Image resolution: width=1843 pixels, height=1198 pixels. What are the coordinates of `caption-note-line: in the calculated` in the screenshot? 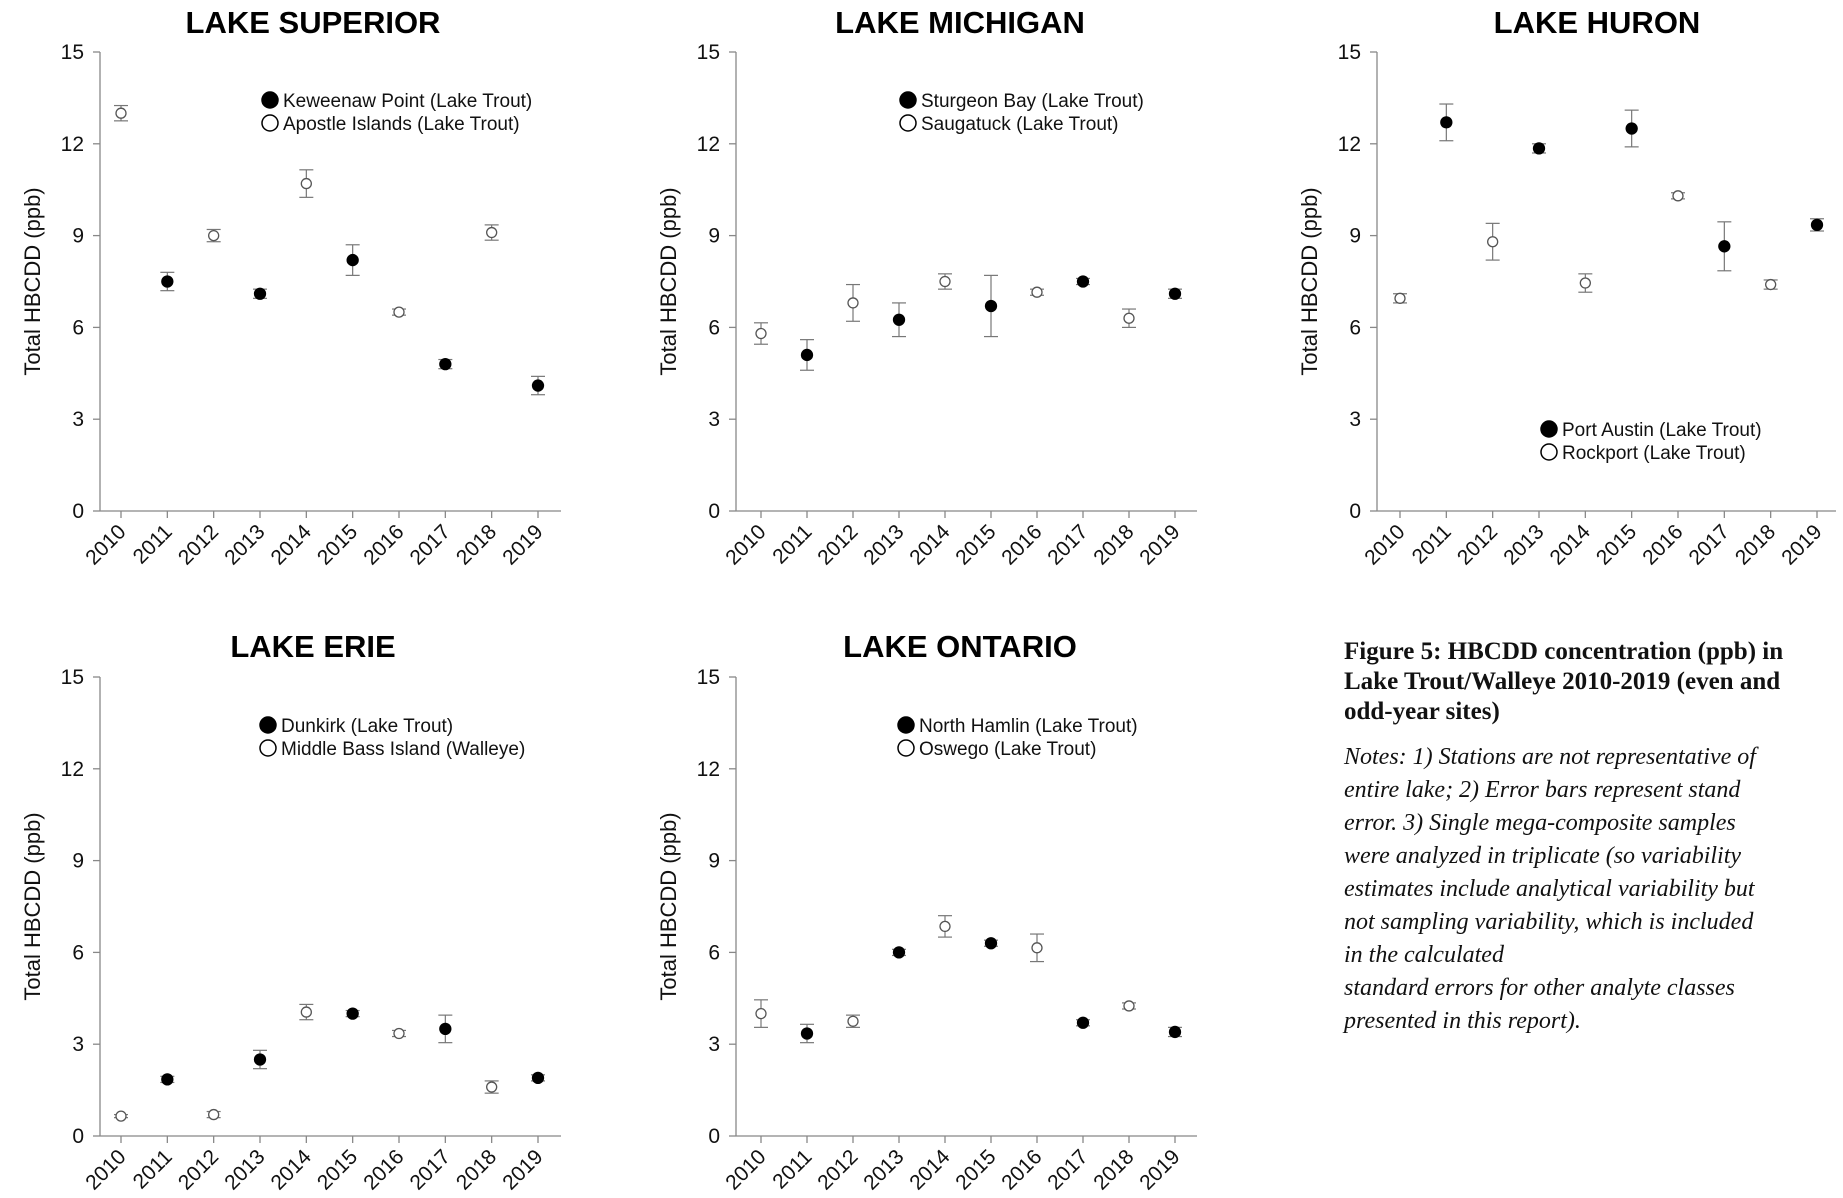 It's located at (1424, 955).